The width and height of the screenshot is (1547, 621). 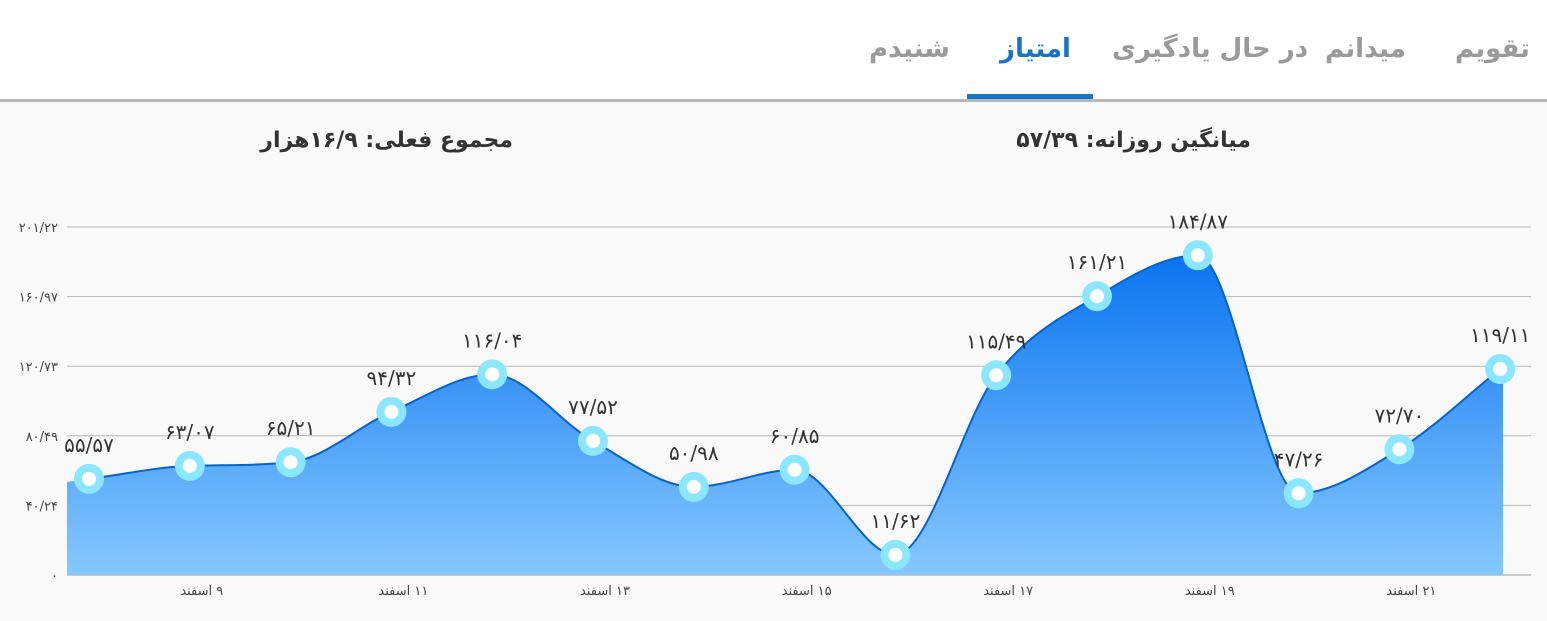 I want to click on y-tick-label: ۱۶۰/۹۷, so click(x=38, y=298).